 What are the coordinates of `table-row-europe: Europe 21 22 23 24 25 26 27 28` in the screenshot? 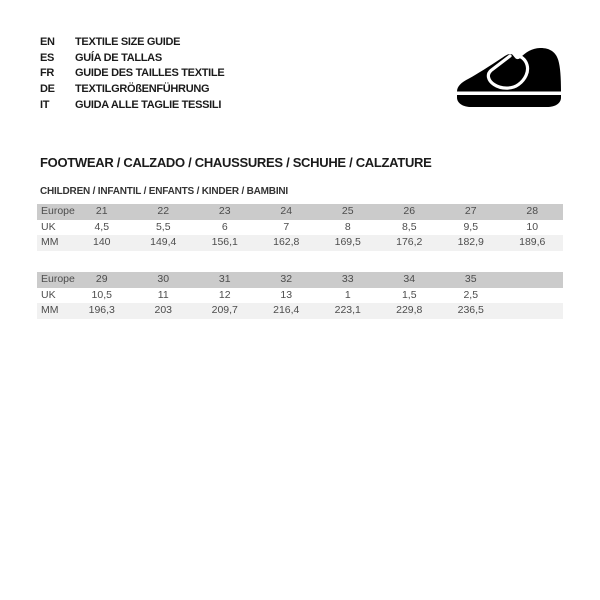 It's located at (300, 212).